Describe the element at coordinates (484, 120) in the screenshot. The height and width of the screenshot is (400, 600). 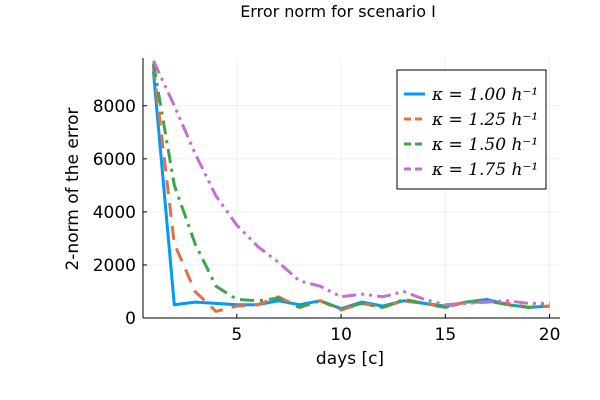
I see `legend-label-2: κ = 1.25 h⁻¹` at that location.